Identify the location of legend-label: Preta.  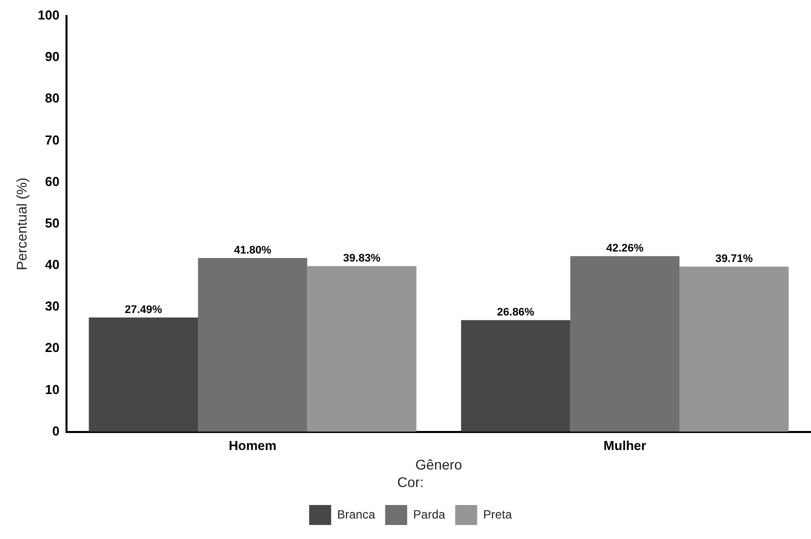
(497, 514).